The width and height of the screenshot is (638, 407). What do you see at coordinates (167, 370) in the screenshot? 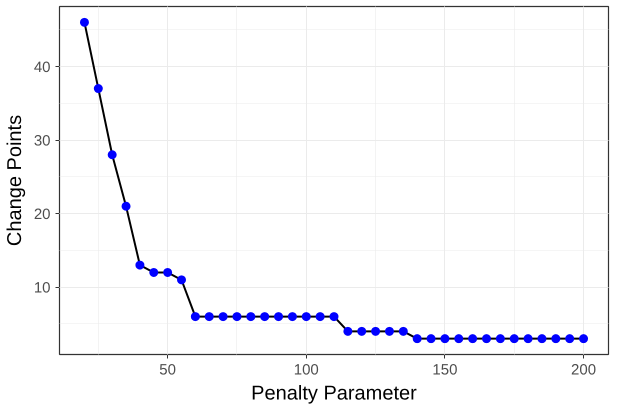
I see `x-tick-label: 50` at bounding box center [167, 370].